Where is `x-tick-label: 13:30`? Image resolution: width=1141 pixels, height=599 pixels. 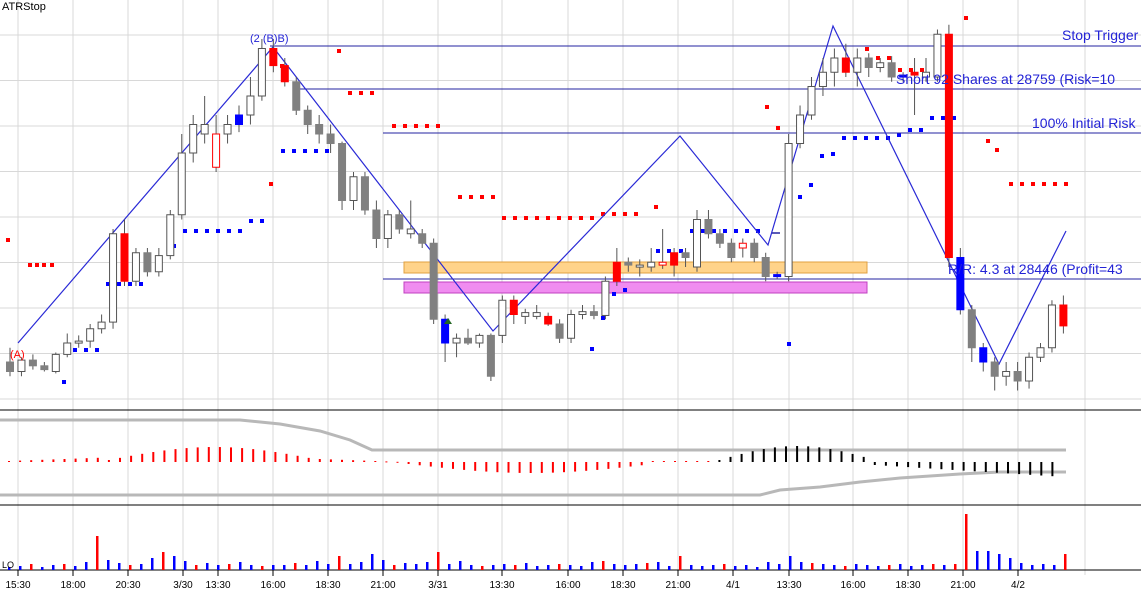 x-tick-label: 13:30 is located at coordinates (501, 585).